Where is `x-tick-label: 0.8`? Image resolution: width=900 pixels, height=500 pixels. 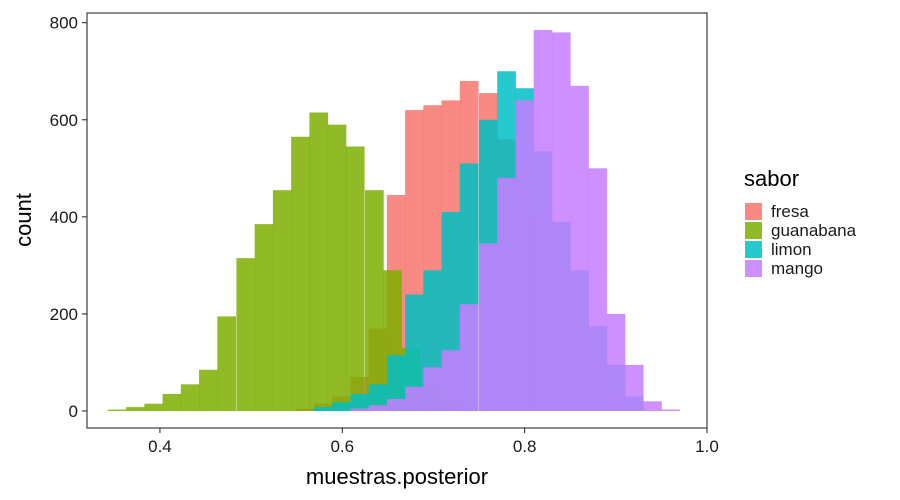 x-tick-label: 0.8 is located at coordinates (525, 446).